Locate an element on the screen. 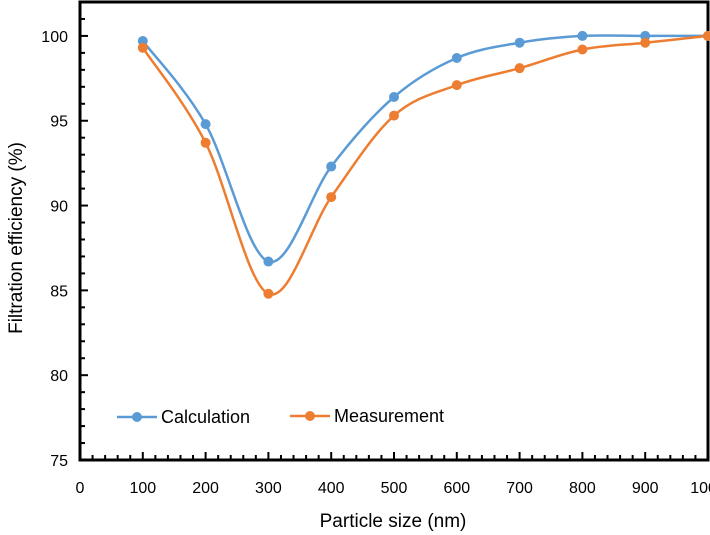  y-tick-label: 85 is located at coordinates (59, 291).